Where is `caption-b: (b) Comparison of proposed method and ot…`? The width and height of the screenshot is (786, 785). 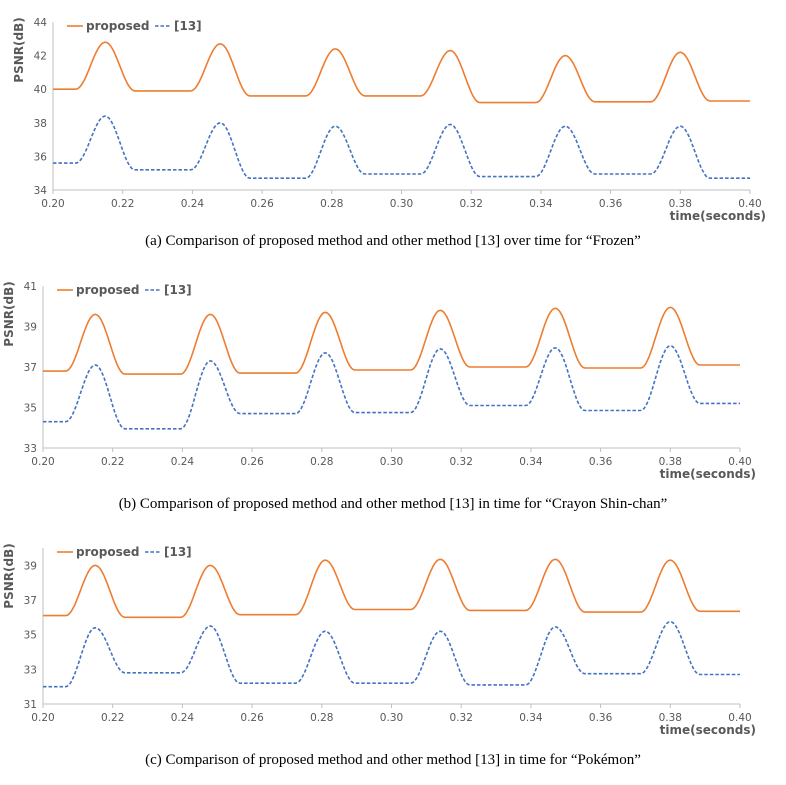
caption-b: (b) Comparison of proposed method and ot… is located at coordinates (393, 504).